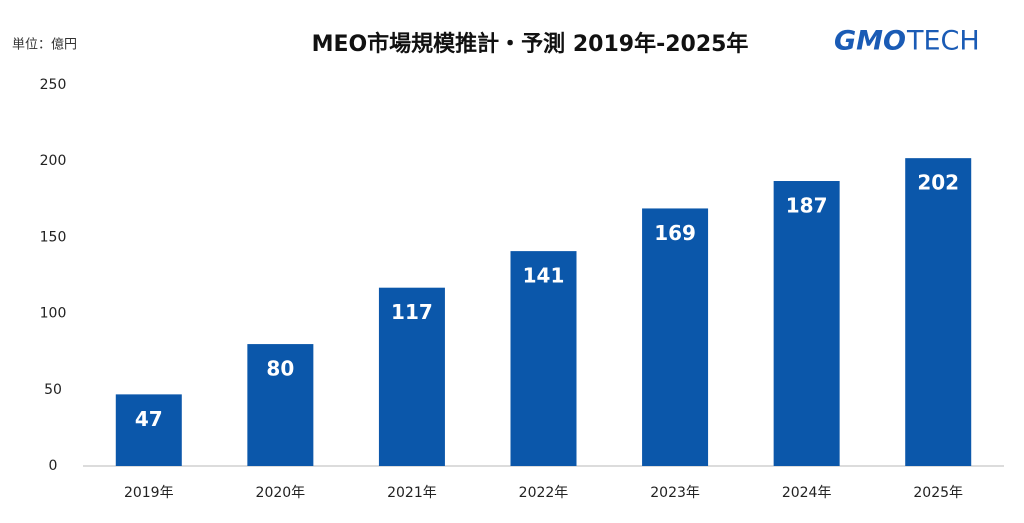  I want to click on chart-title: MEO市場規模推計・予測 2019年-2025年, so click(530, 44).